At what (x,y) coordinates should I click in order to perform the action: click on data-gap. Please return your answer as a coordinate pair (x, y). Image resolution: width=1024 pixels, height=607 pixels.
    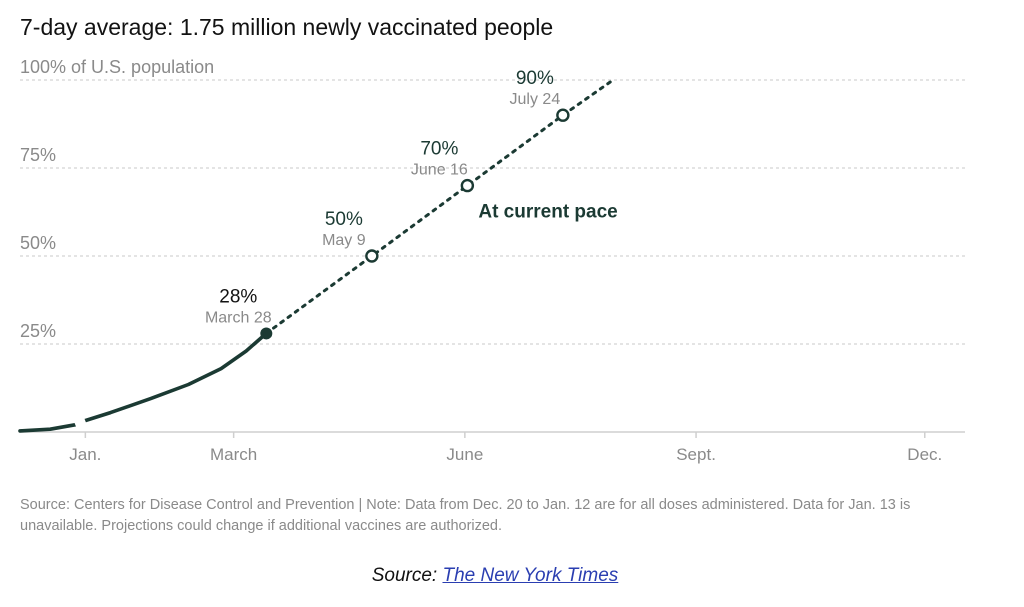
    Looking at the image, I should click on (80, 423).